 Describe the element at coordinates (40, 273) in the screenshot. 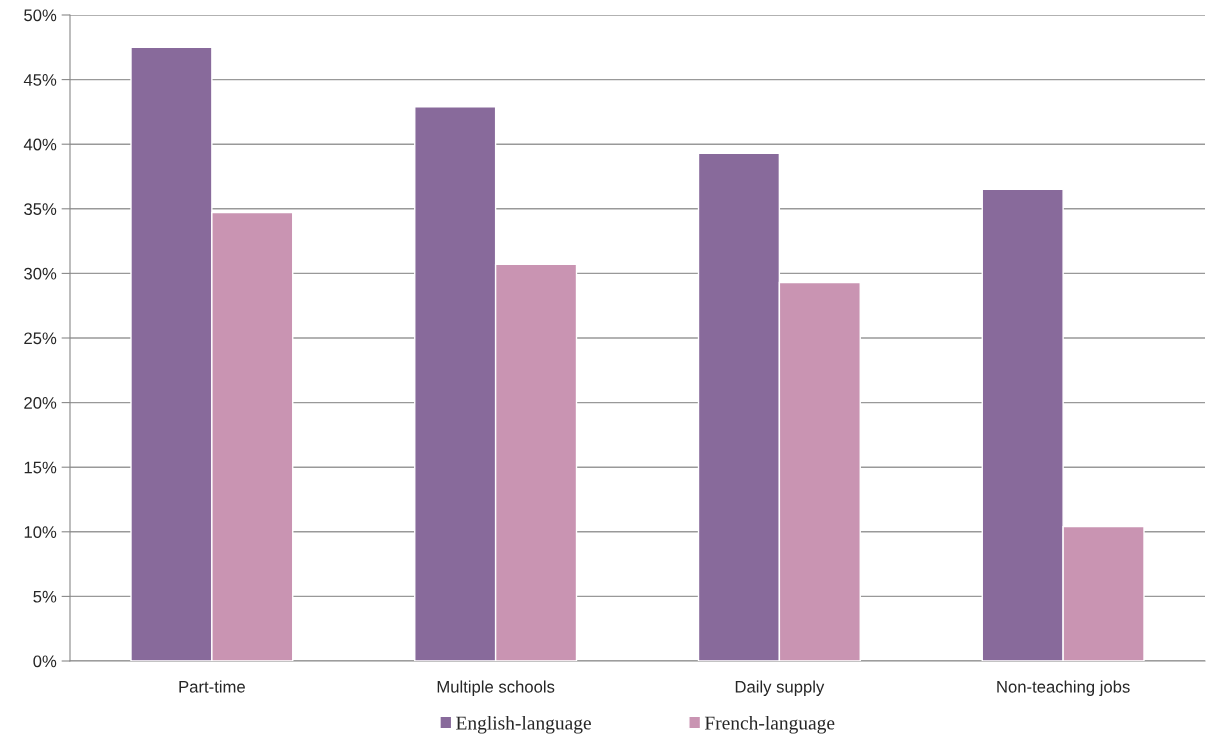

I see `y-tick-label: 30%` at that location.